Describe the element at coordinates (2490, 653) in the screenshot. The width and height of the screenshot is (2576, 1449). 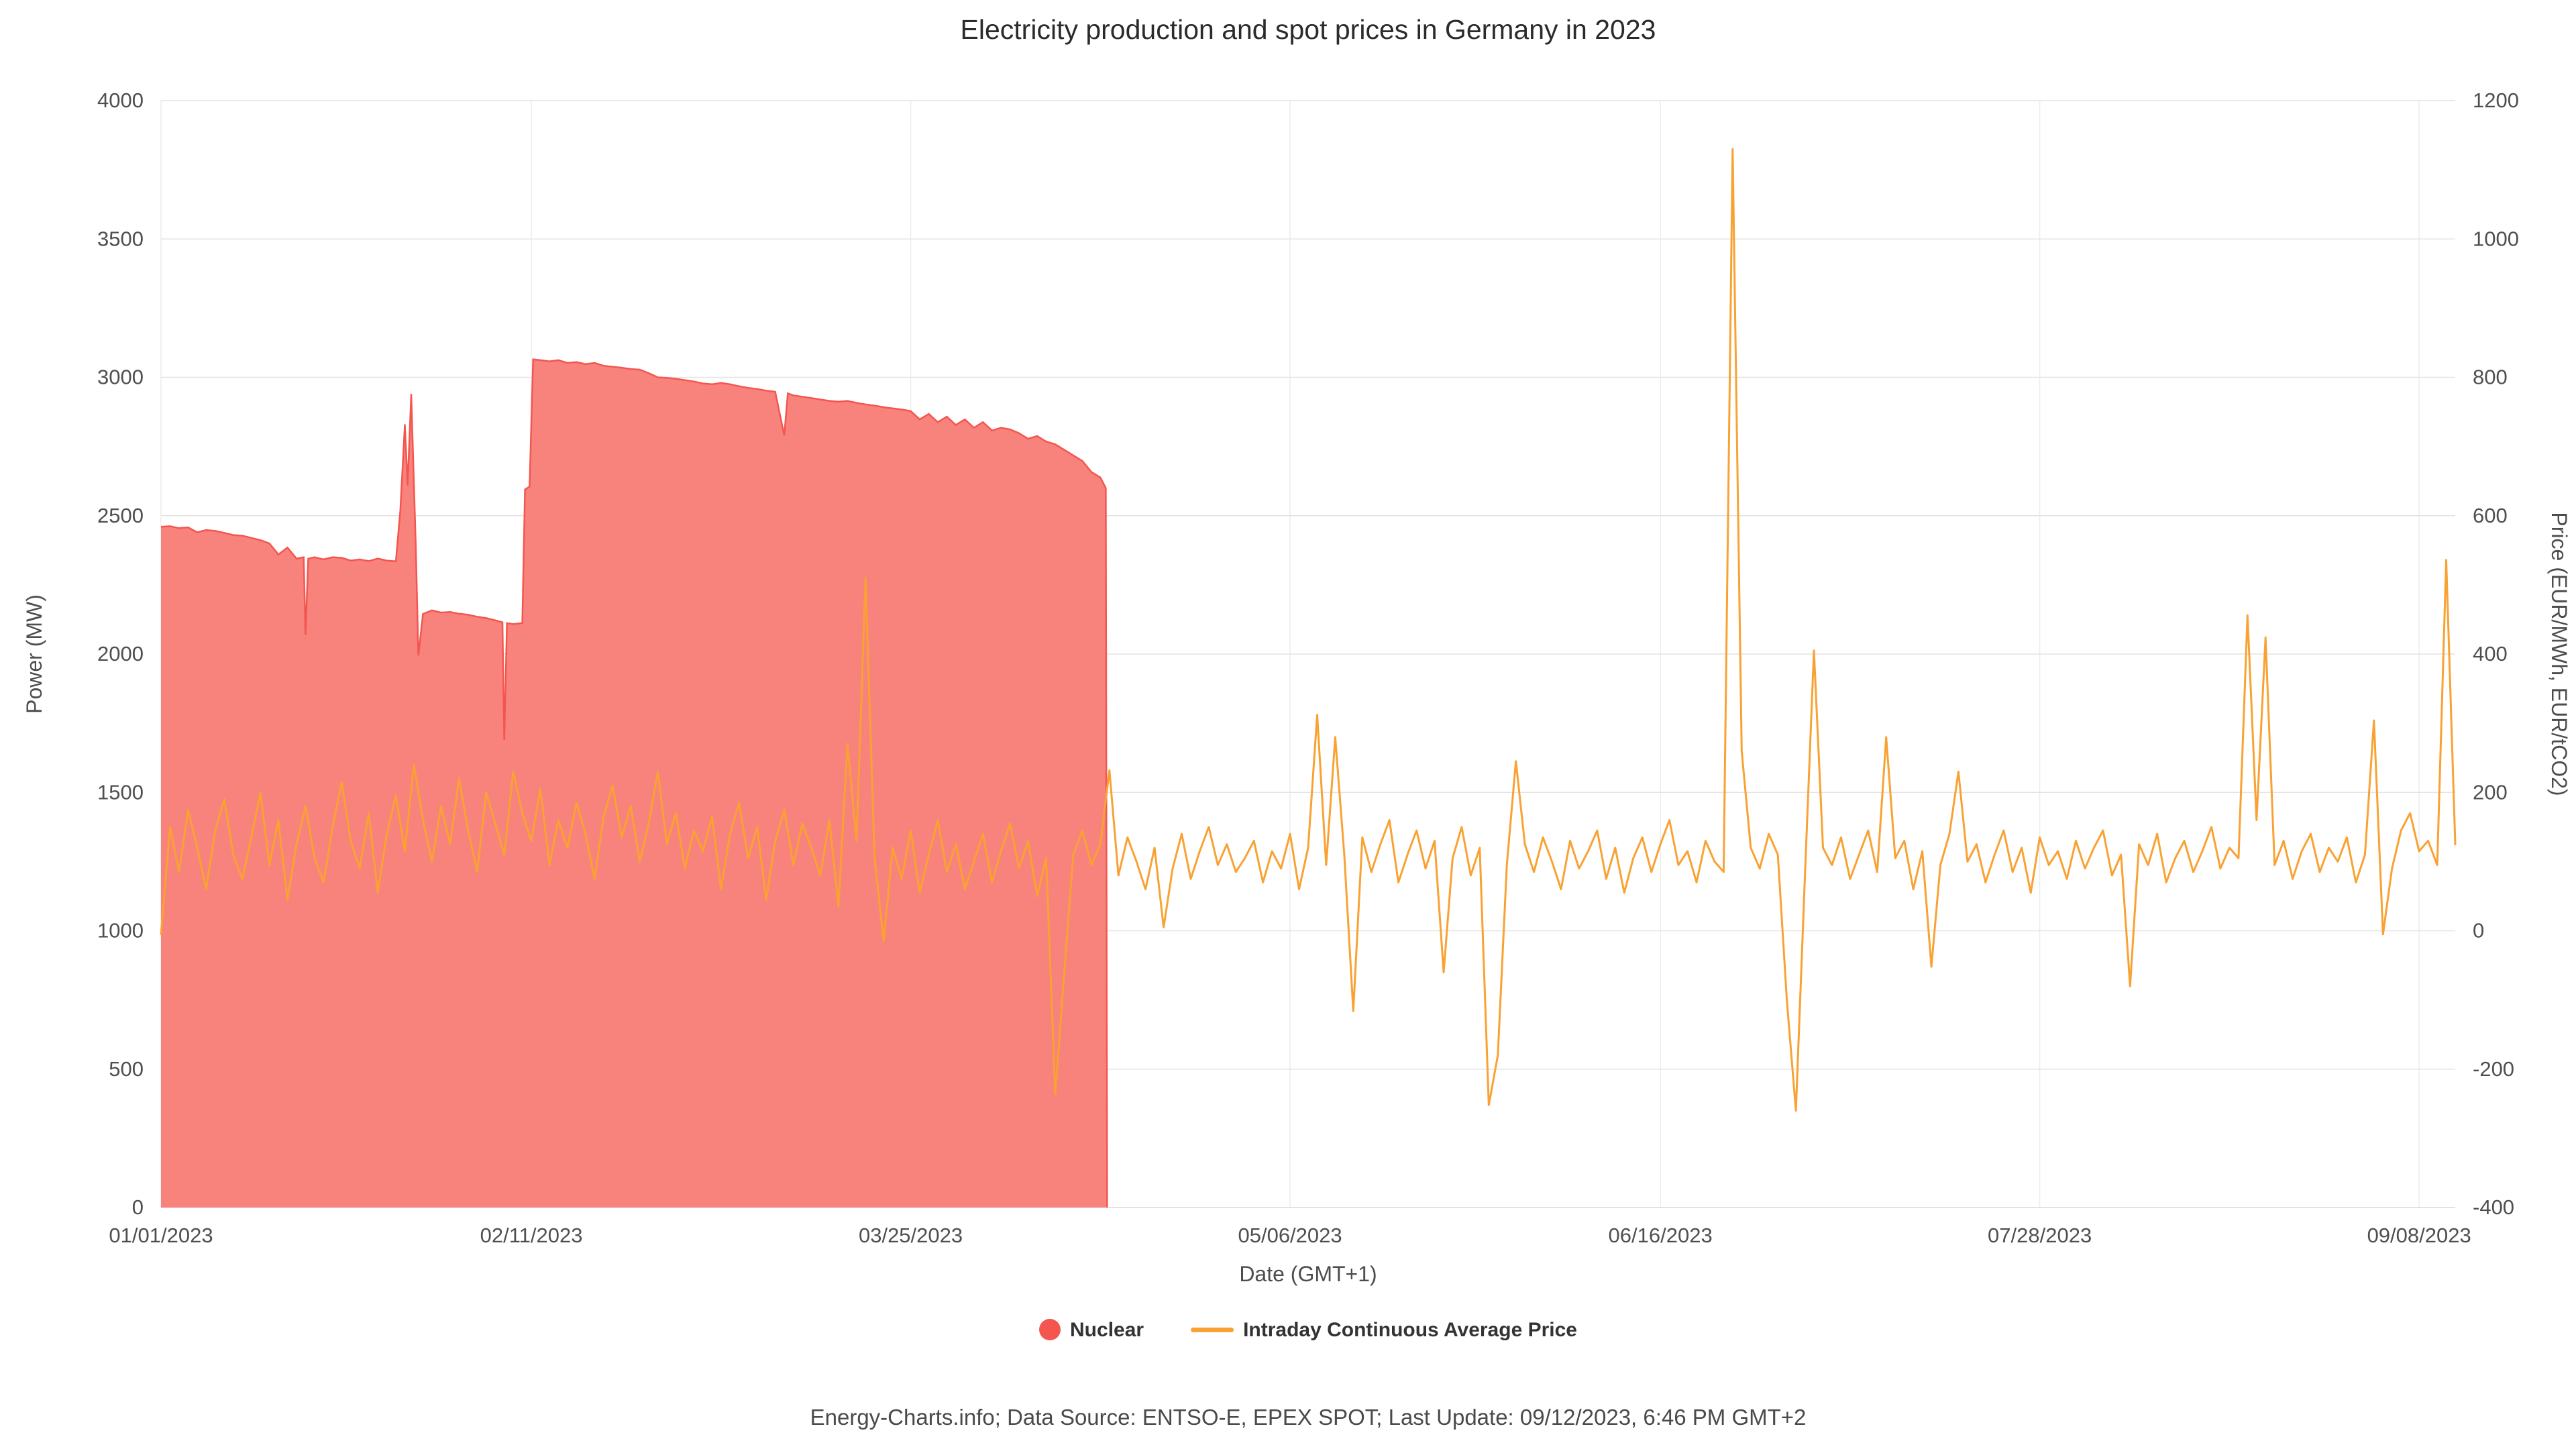
I see `y-right-tick-label: 400` at that location.